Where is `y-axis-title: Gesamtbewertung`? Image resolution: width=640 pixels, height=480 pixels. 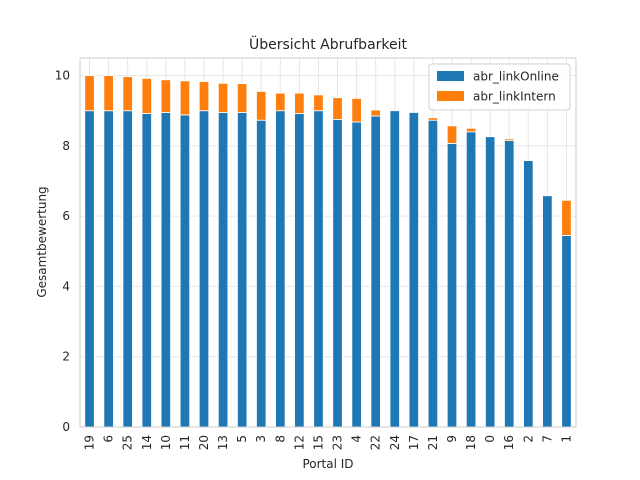 y-axis-title: Gesamtbewertung is located at coordinates (42, 241).